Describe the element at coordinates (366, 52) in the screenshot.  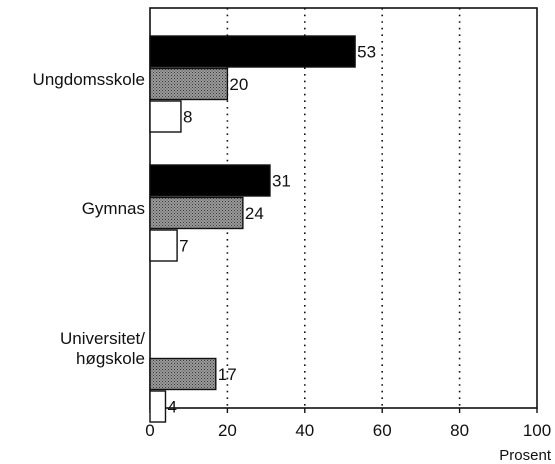
I see `value-label-0-0: 53` at that location.